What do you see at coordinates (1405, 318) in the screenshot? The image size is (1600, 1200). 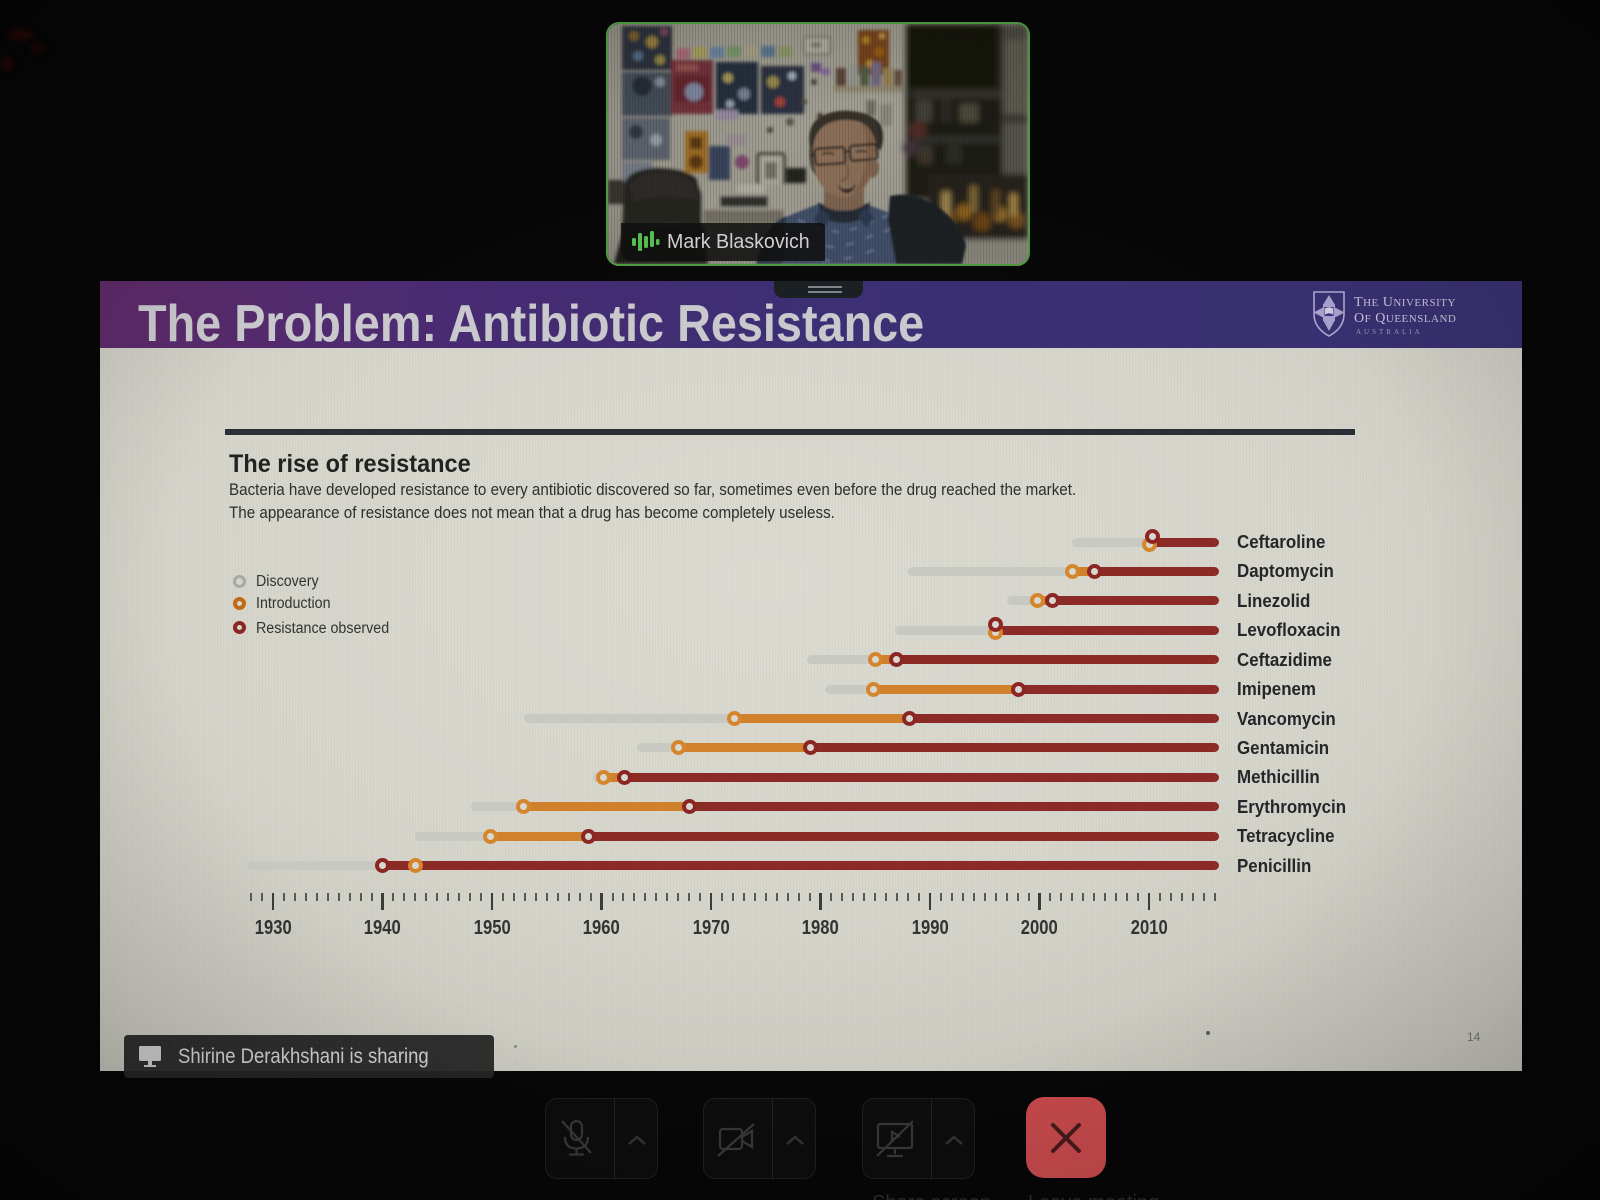 I see `svg-text: OF QUEENSLAND` at bounding box center [1405, 318].